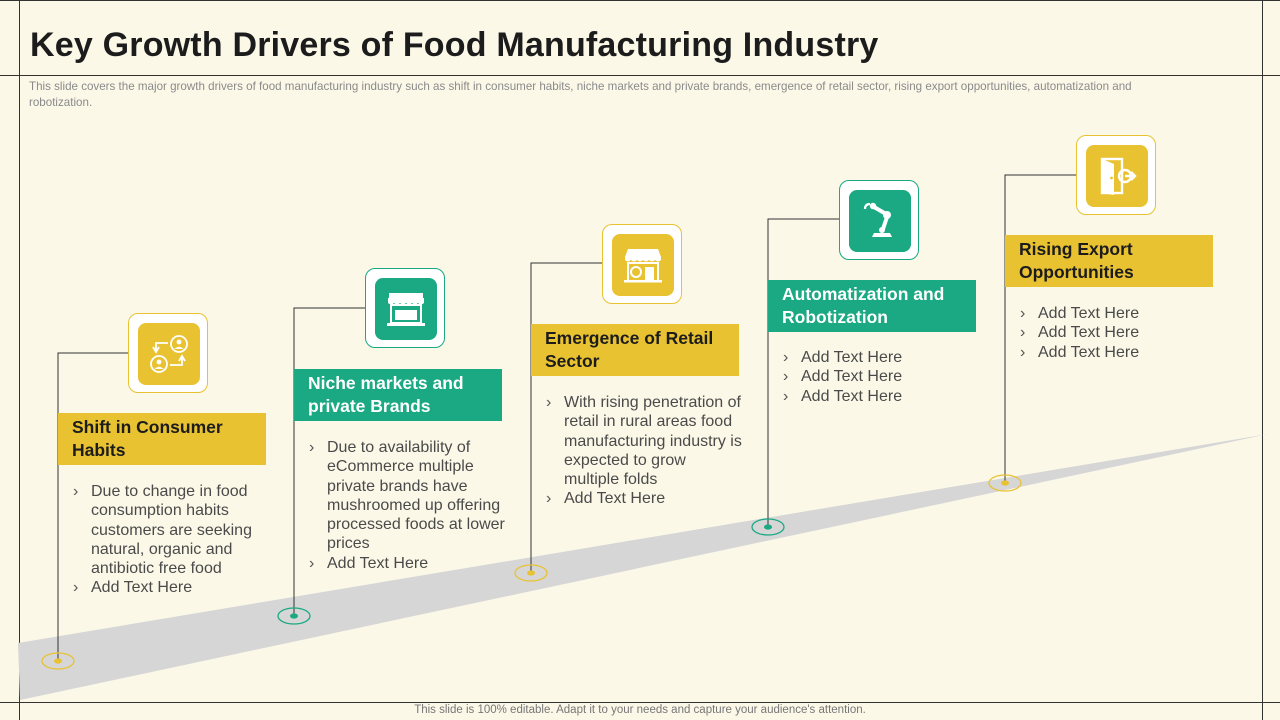 Image resolution: width=1280 pixels, height=720 pixels. I want to click on export-door-icon, so click(1118, 176).